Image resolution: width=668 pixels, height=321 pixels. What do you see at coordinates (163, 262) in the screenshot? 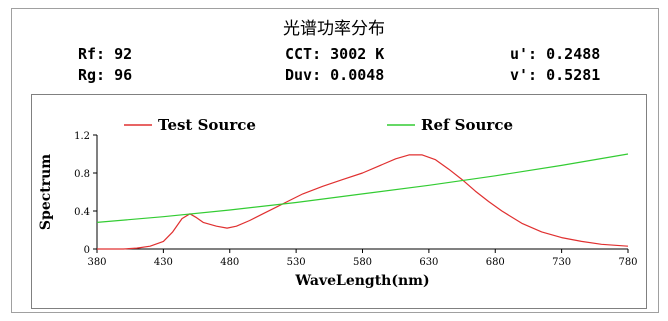
I see `x-tick-label: 430` at bounding box center [163, 262].